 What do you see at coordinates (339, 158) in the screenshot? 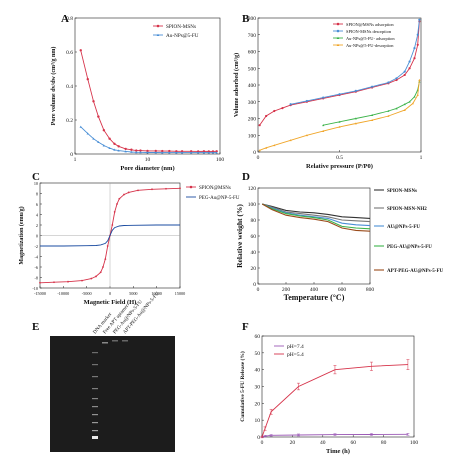
I see `x-tick-label: 0.5` at bounding box center [339, 158].